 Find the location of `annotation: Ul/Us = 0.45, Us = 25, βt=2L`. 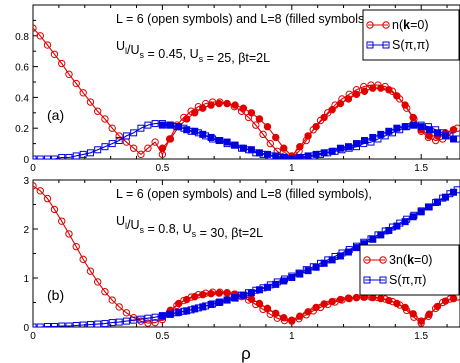

annotation: Ul/Us = 0.45, Us = 25, βt=2L is located at coordinates (193, 52).